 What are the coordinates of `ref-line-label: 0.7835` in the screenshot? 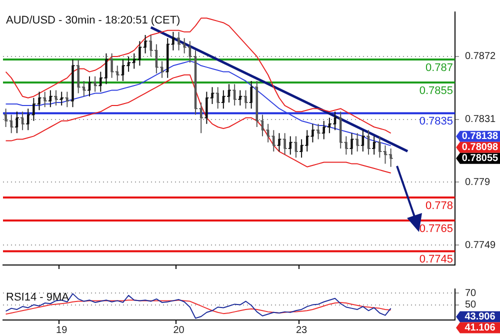 It's located at (436, 122).